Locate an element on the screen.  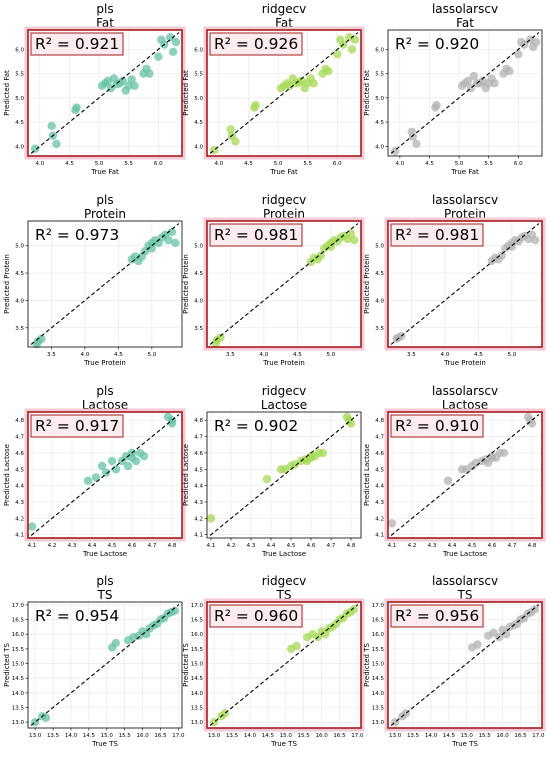
y-tick-label: 16.0 is located at coordinates (197, 635).